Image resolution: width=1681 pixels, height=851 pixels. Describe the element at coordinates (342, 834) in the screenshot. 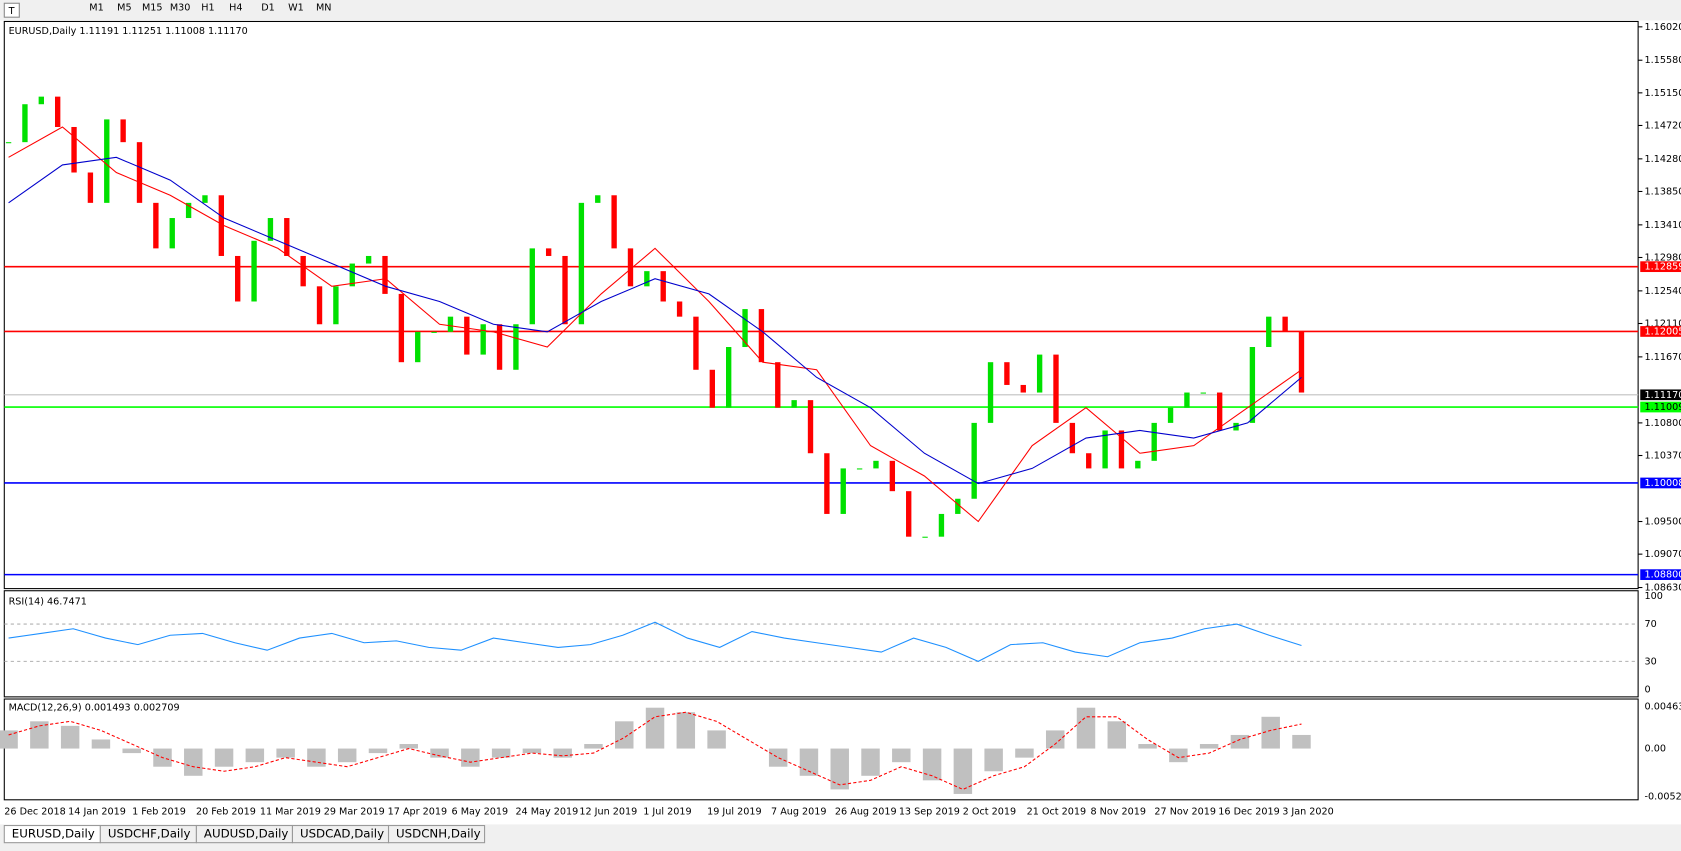

I see `tab-label: USDCAD,Daily` at that location.